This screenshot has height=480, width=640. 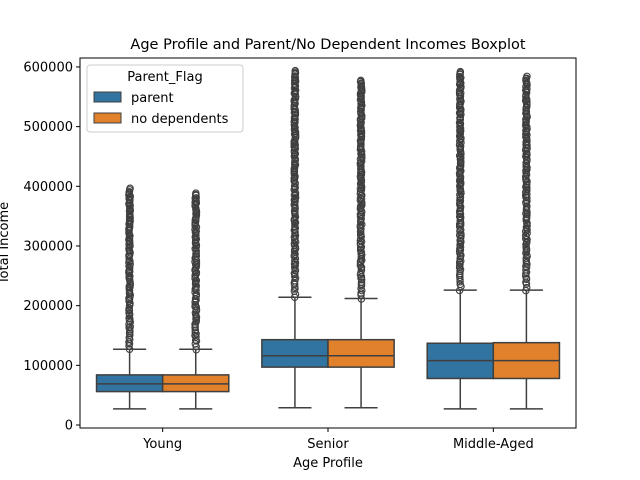 I want to click on box-senior-parent, so click(x=295, y=237).